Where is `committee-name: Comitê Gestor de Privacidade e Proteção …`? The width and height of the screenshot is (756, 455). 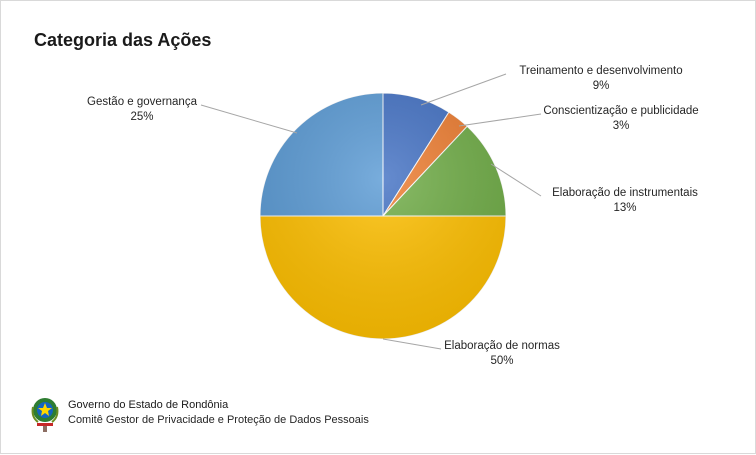
committee-name: Comitê Gestor de Privacidade e Proteção … is located at coordinates (218, 420).